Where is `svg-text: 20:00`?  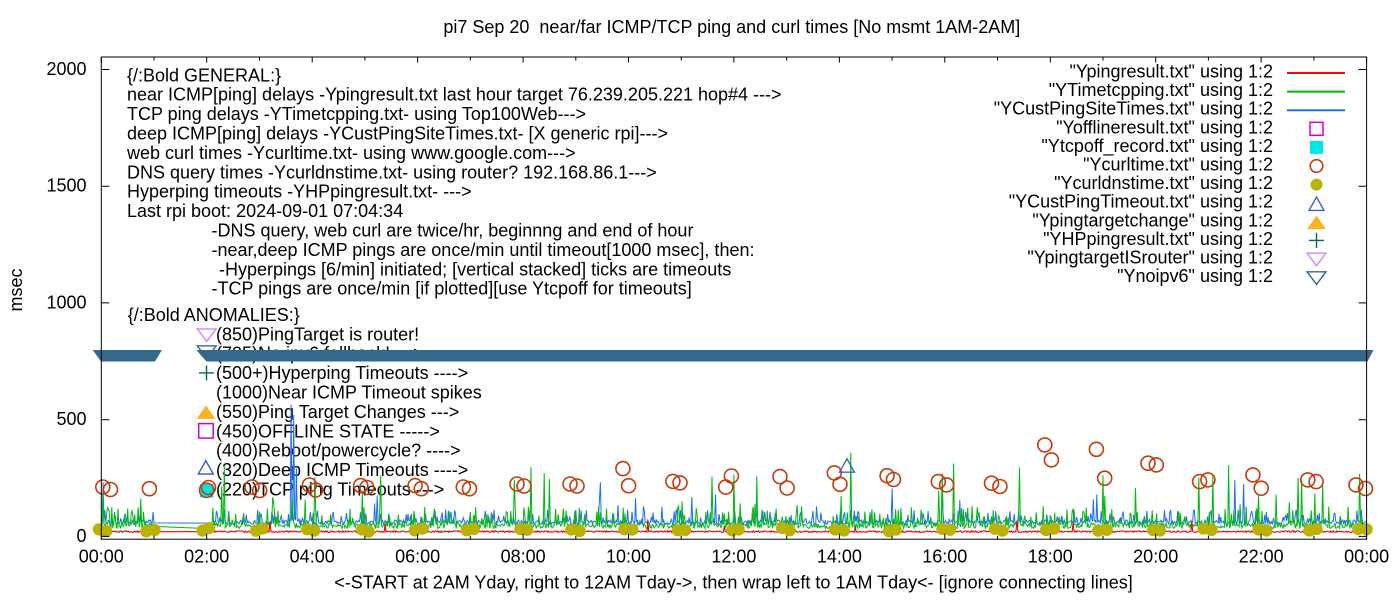
svg-text: 20:00 is located at coordinates (1155, 556).